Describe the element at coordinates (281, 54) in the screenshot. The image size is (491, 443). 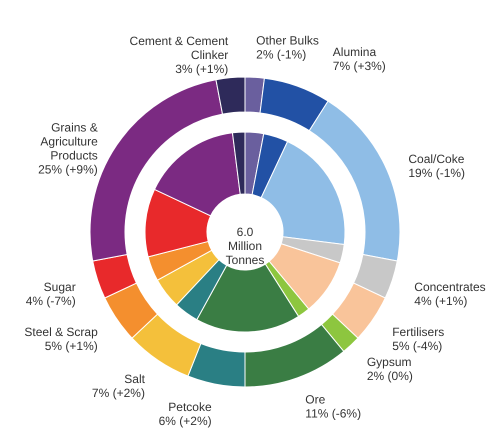
I see `data-label: 2% (-1%)` at that location.